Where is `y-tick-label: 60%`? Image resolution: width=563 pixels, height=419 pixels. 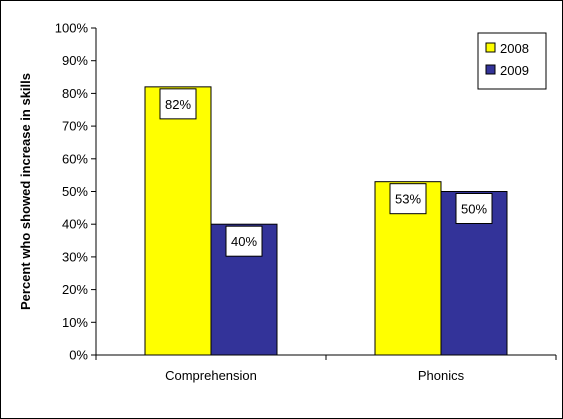
y-tick-label: 60% is located at coordinates (75, 158).